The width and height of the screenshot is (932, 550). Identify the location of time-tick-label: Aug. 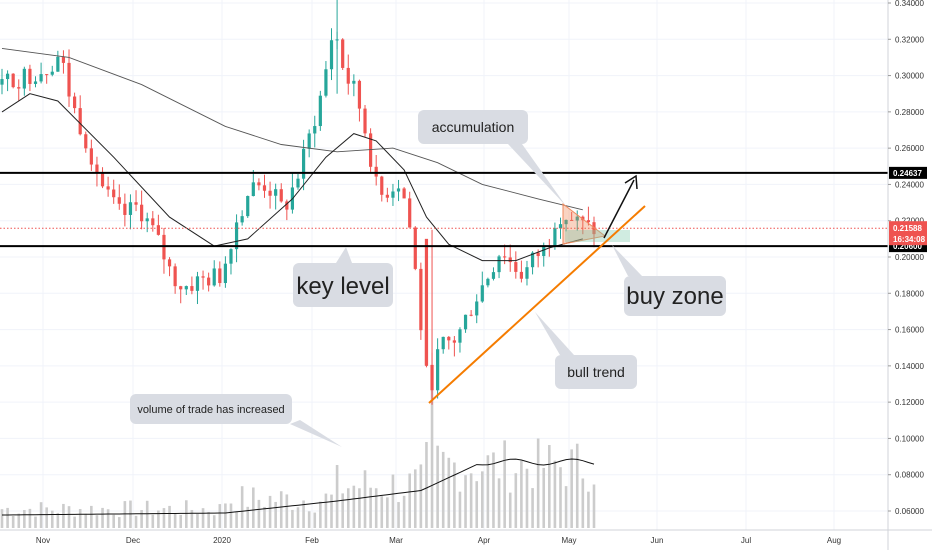
(834, 540).